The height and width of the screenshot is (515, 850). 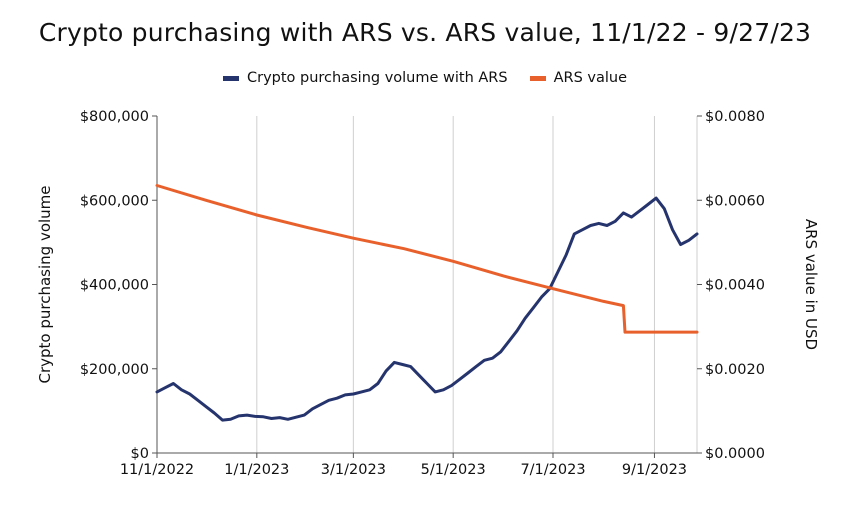 What do you see at coordinates (735, 370) in the screenshot?
I see `y-right-tick-label-1: $0.0020` at bounding box center [735, 370].